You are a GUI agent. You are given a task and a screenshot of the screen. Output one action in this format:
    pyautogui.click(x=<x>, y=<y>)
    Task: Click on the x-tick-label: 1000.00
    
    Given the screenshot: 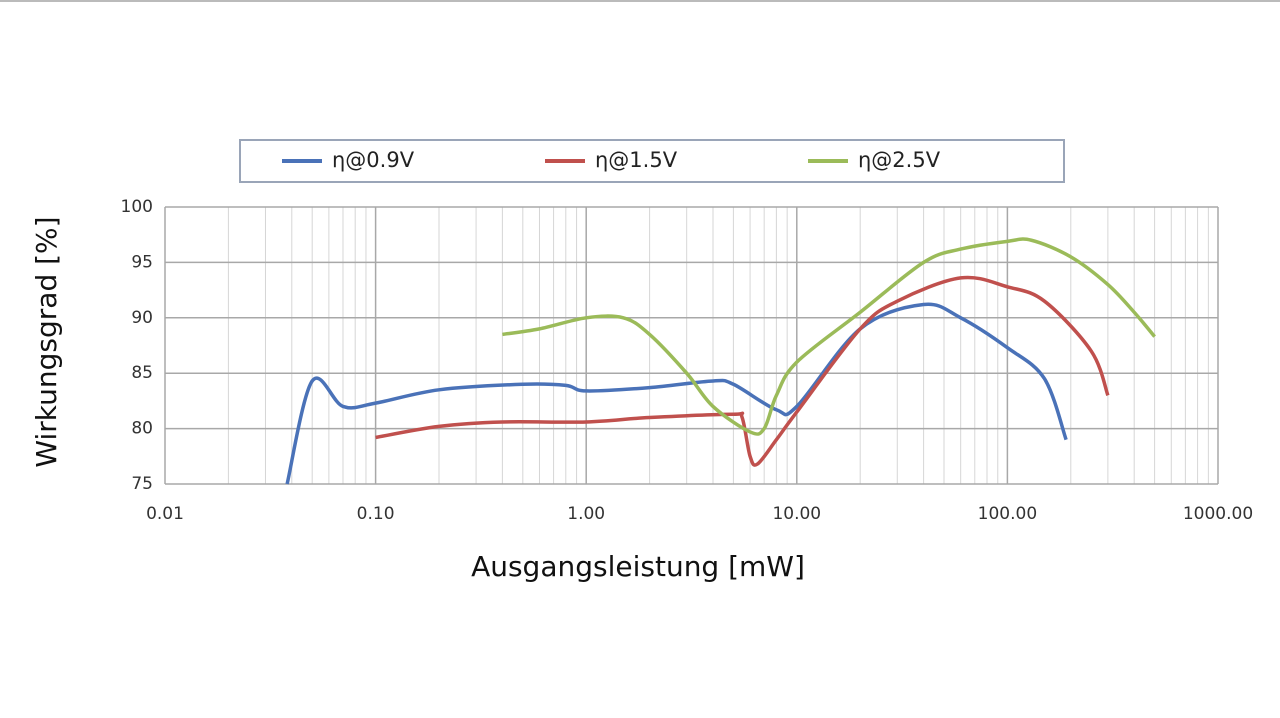 What is the action you would take?
    pyautogui.click(x=1218, y=514)
    